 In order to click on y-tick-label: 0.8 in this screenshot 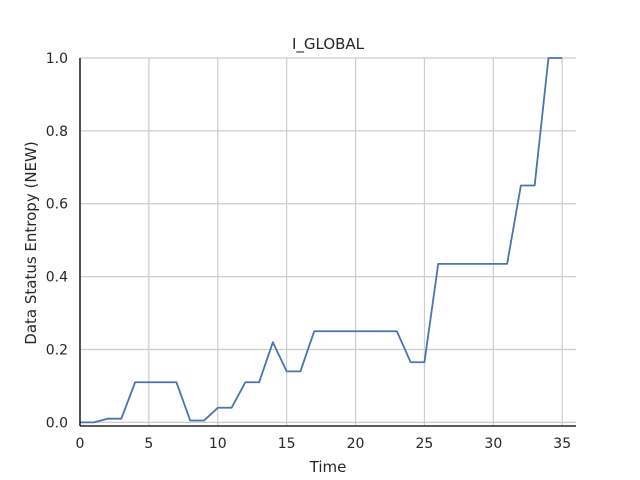, I will do `click(57, 132)`.